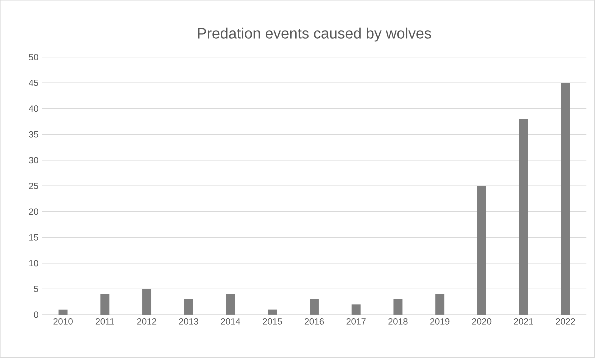 This screenshot has height=358, width=595. What do you see at coordinates (33, 83) in the screenshot?
I see `y-tick-label: 45` at bounding box center [33, 83].